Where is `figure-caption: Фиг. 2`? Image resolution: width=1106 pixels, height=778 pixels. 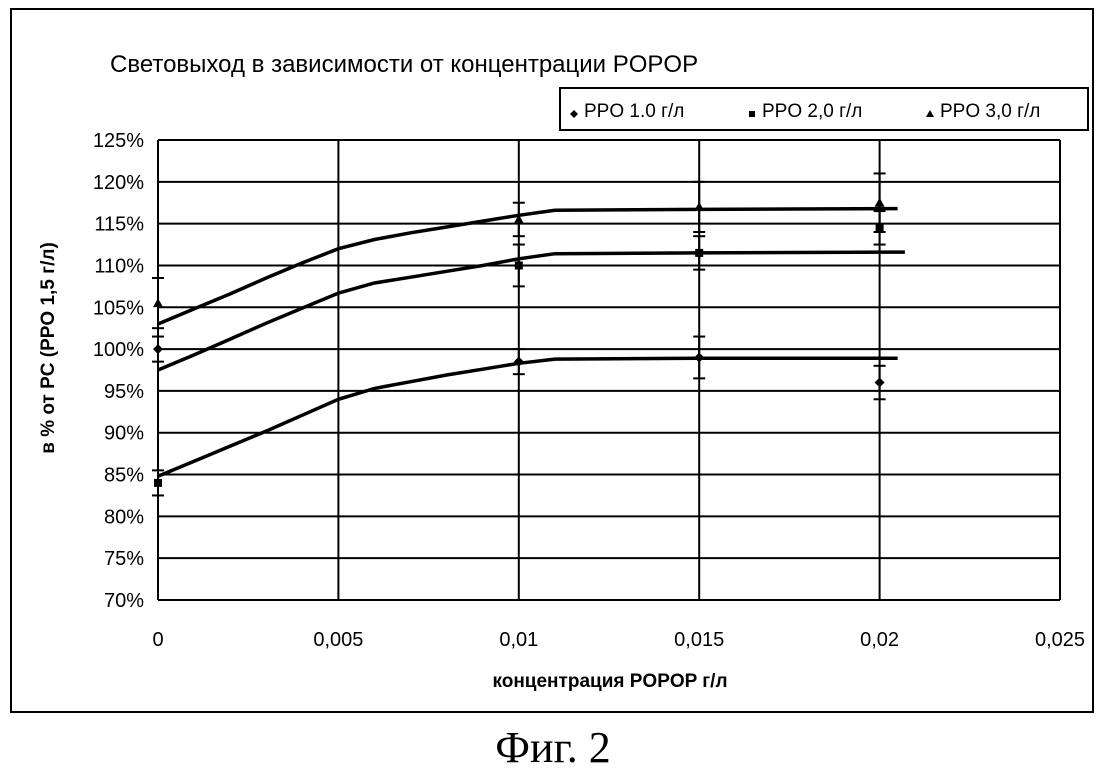
figure-caption: Фиг. 2 is located at coordinates (553, 747).